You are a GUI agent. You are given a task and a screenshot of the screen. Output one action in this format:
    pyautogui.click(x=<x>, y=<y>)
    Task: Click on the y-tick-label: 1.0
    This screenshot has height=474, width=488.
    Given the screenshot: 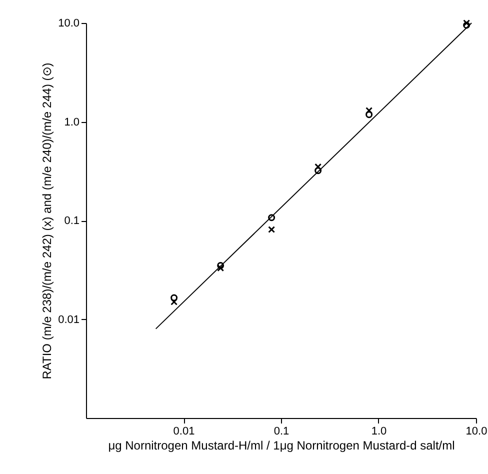 What is the action you would take?
    pyautogui.click(x=72, y=122)
    